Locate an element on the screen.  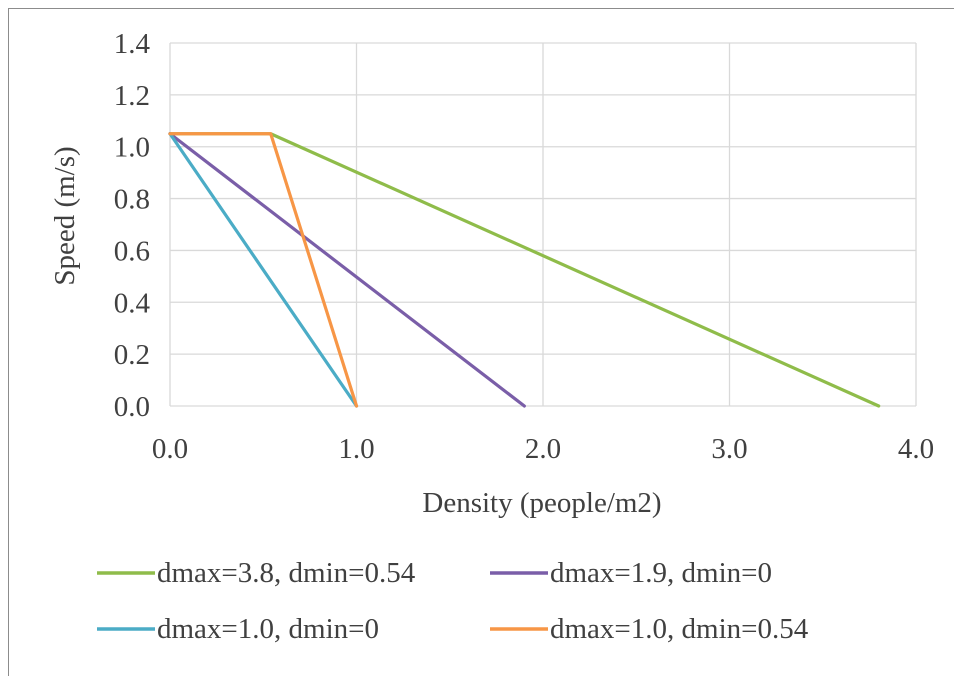
y-tick-label: 1.0 is located at coordinates (132, 148).